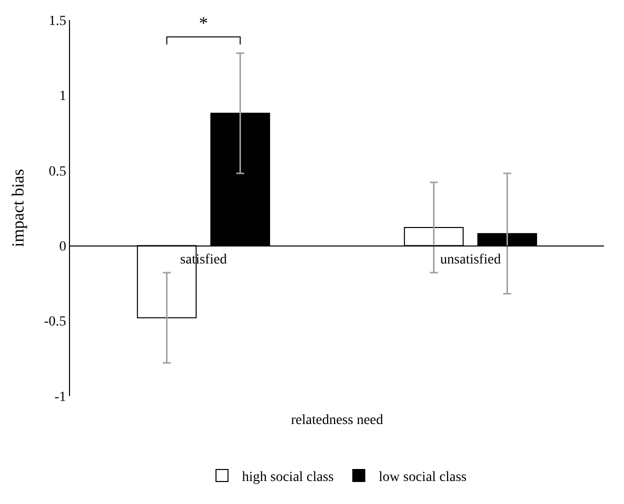  What do you see at coordinates (60, 397) in the screenshot?
I see `y-tick-label: -1` at bounding box center [60, 397].